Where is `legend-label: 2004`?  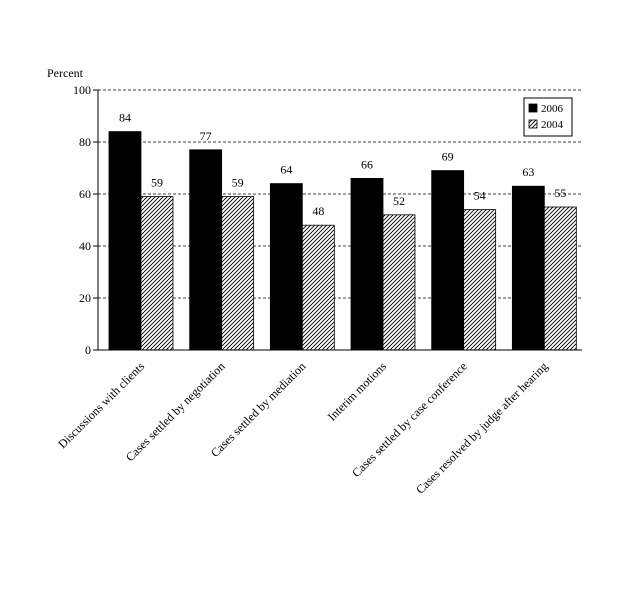 legend-label: 2004 is located at coordinates (552, 125).